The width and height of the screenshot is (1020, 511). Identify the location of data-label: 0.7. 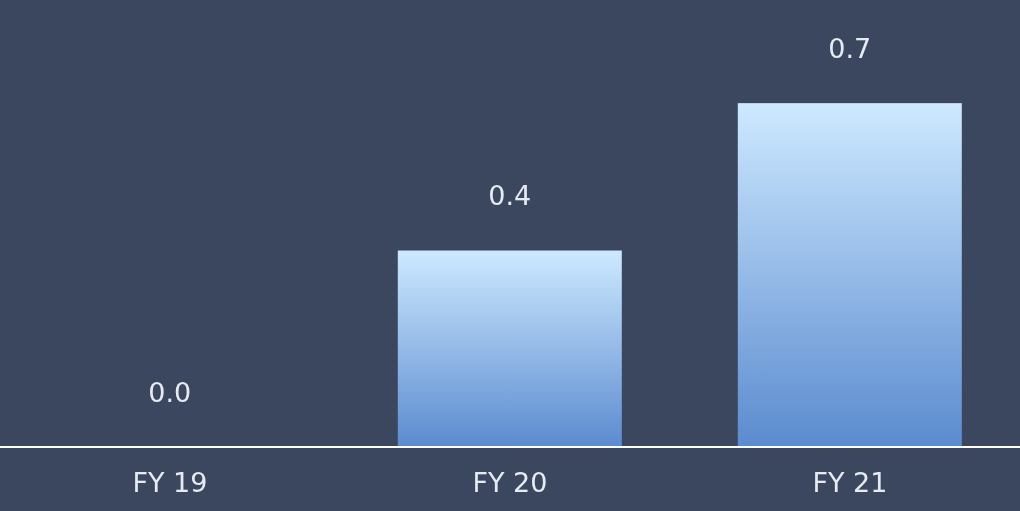
(850, 48).